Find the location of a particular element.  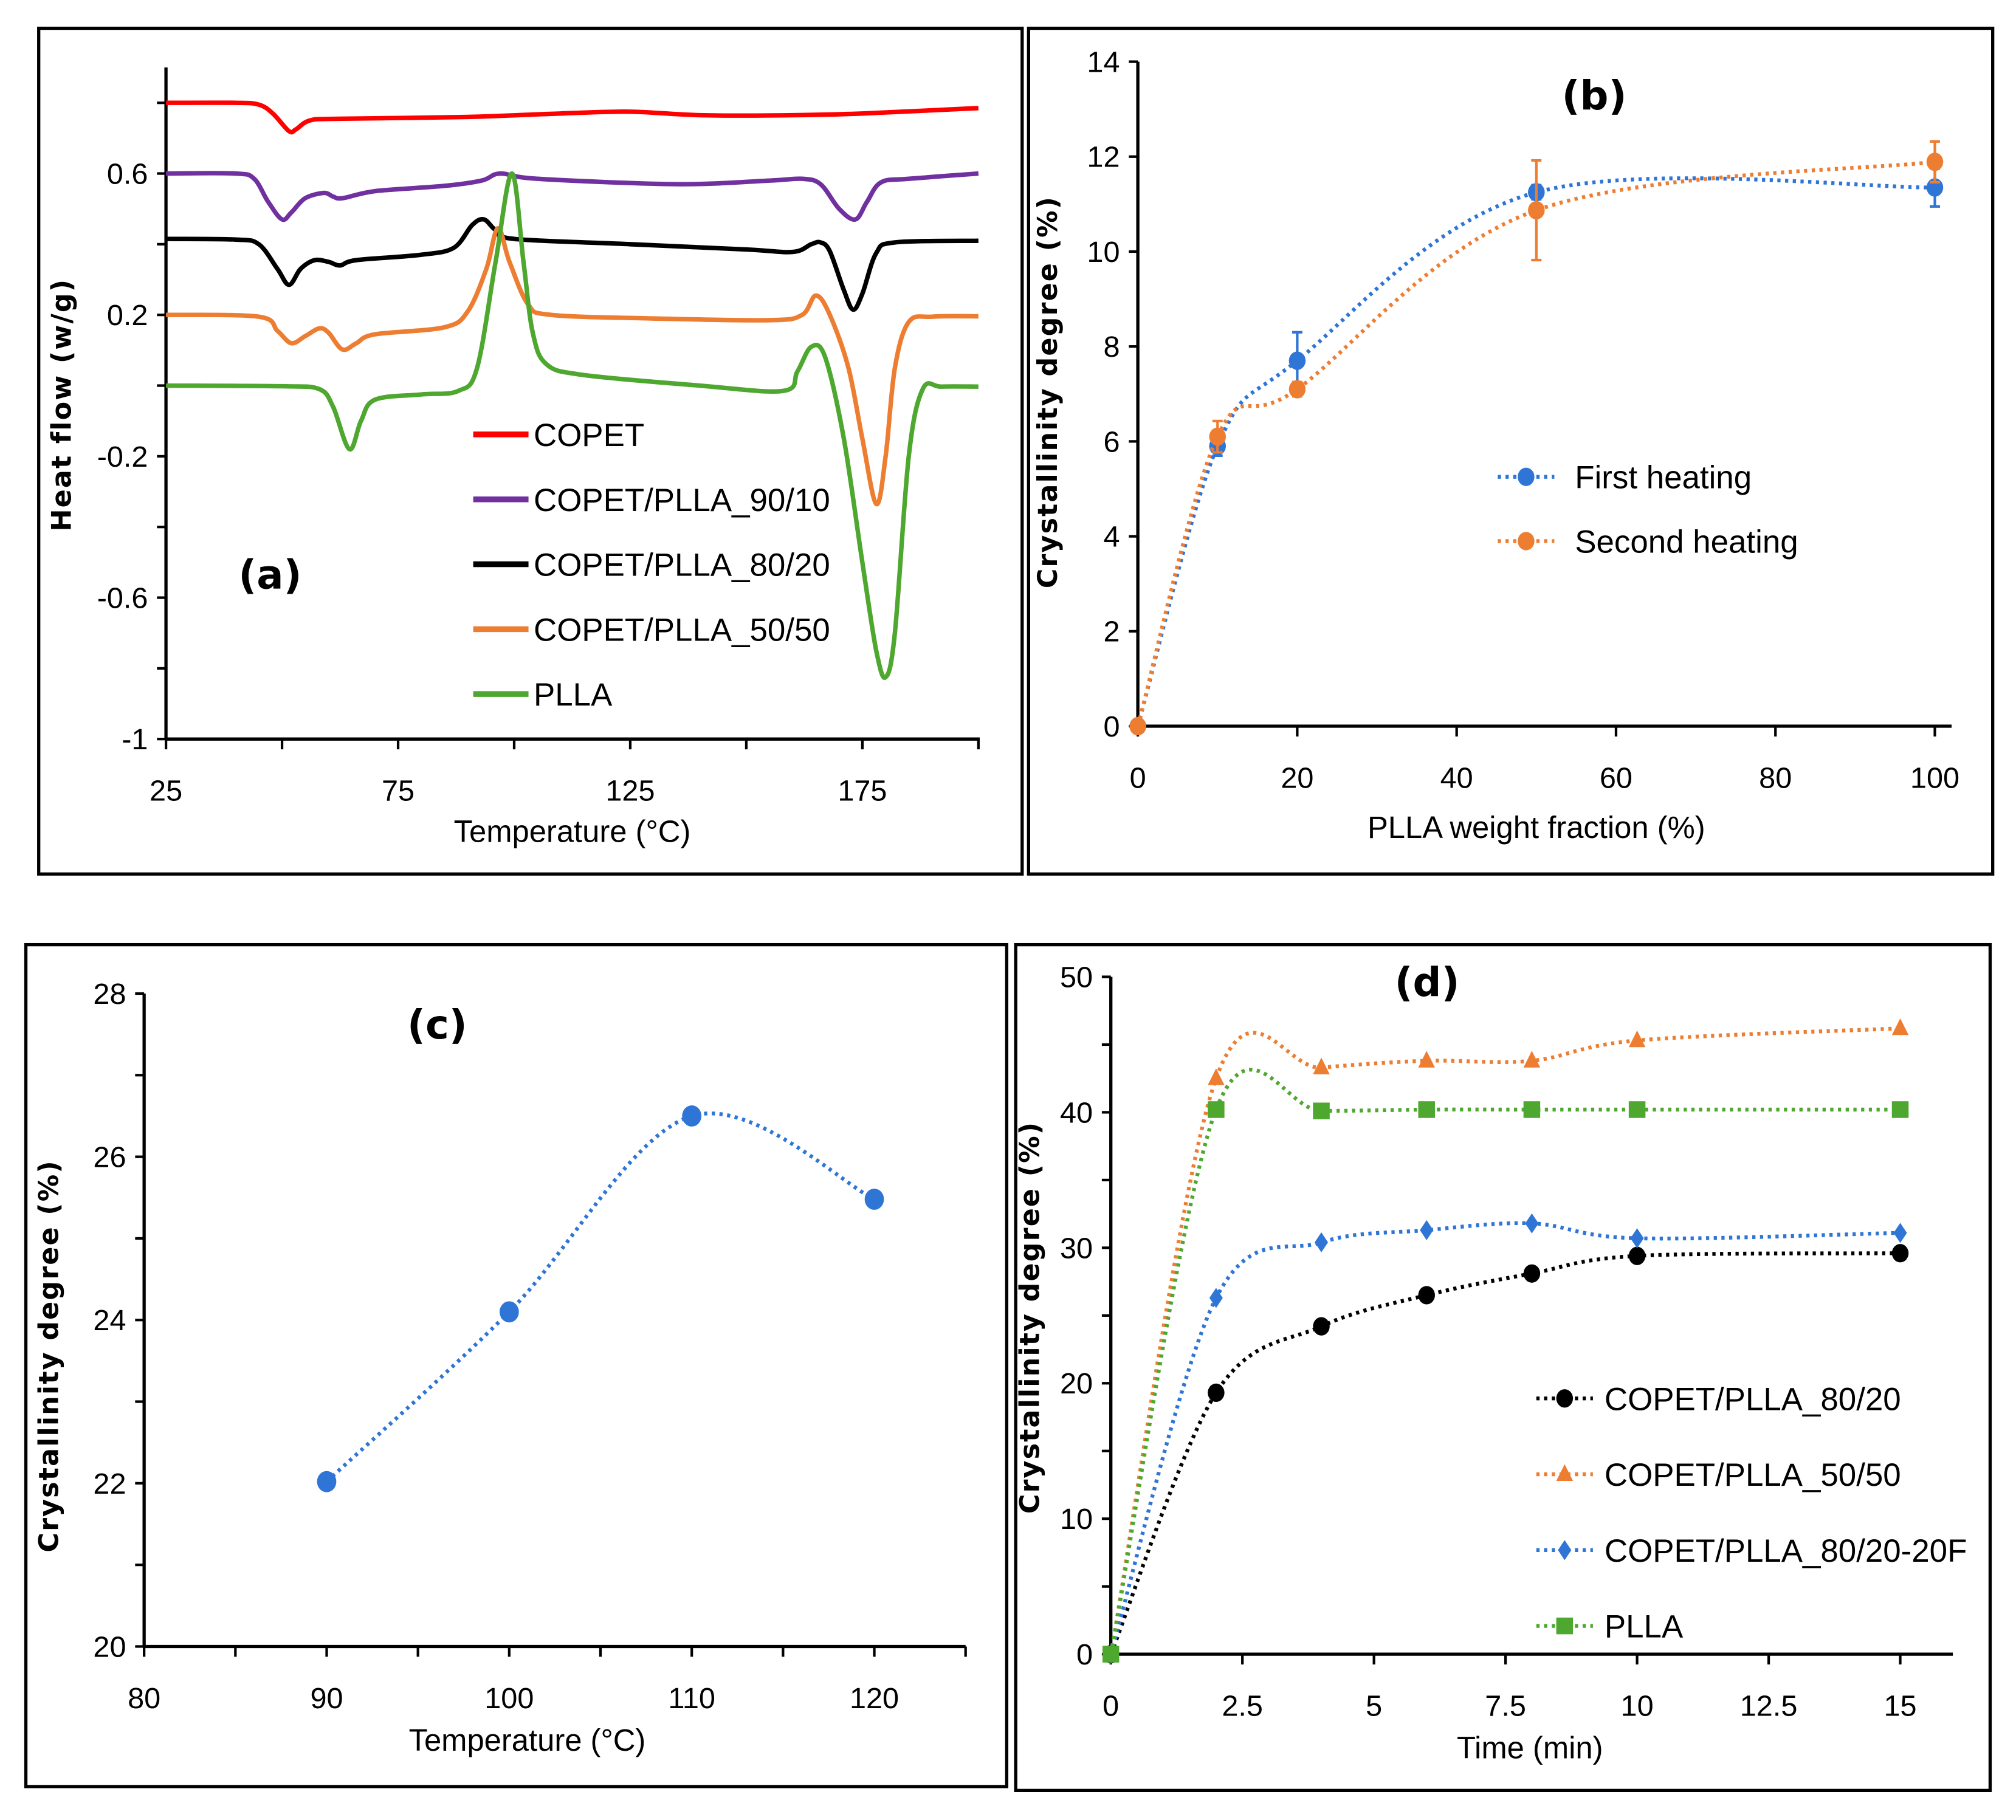

y-tick-label: 26 is located at coordinates (109, 1157).